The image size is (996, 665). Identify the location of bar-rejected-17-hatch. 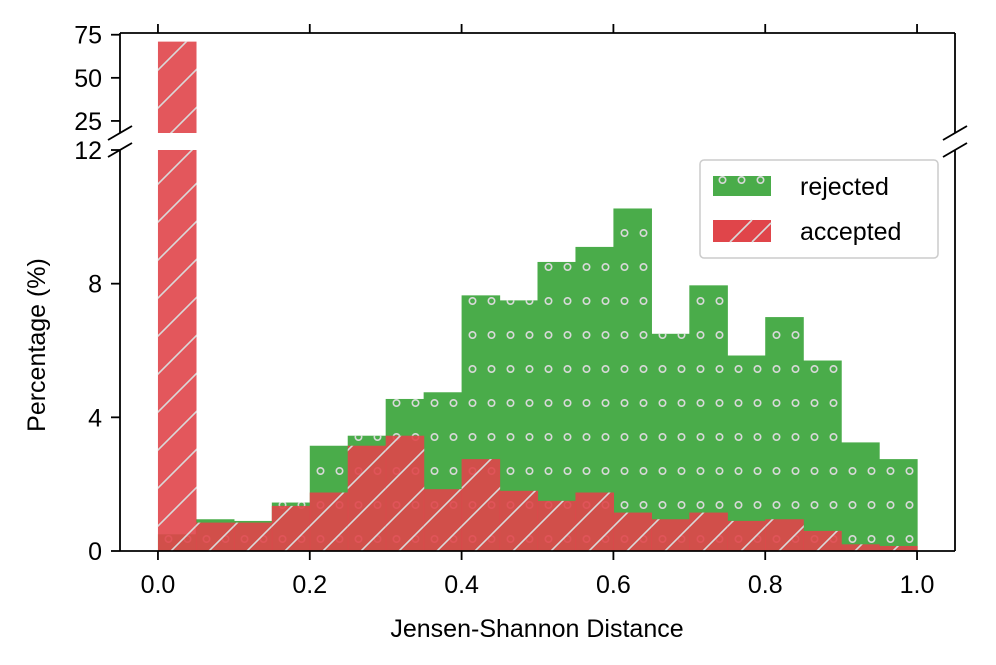
(822, 455).